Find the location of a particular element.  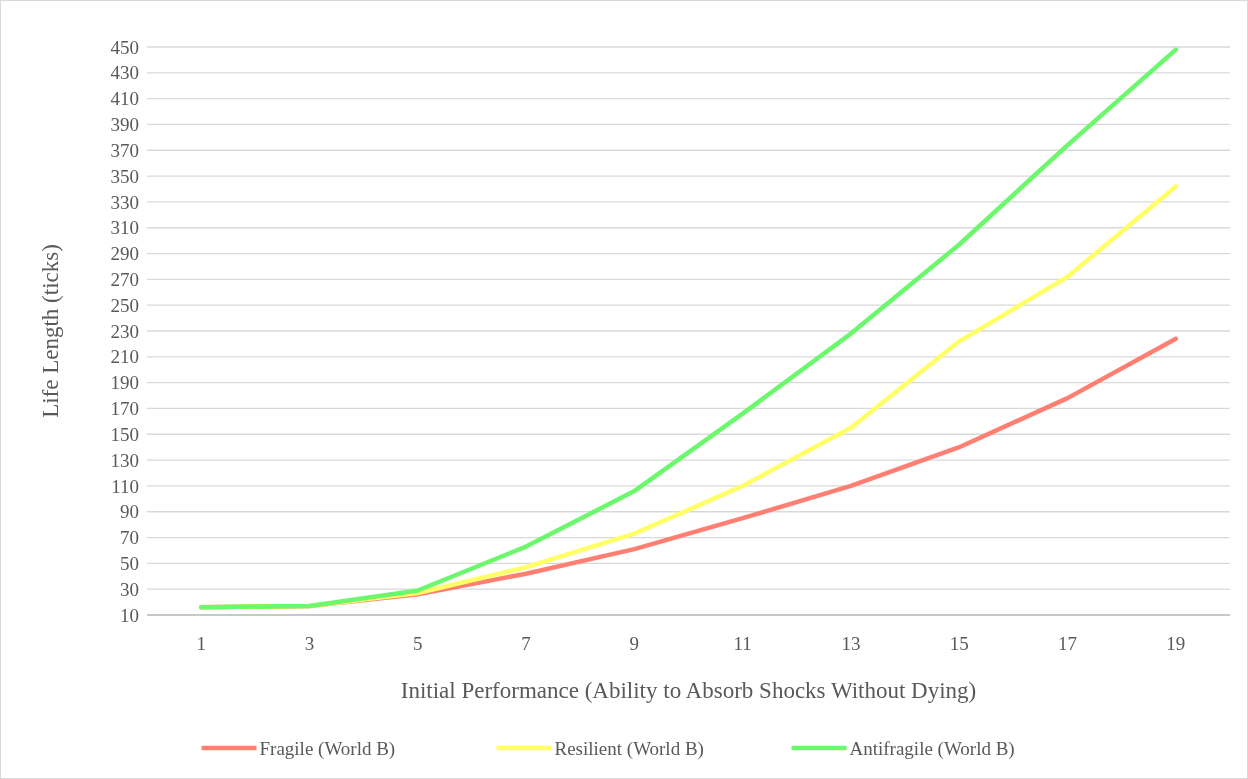

y-tick-label: 430 is located at coordinates (124, 73).